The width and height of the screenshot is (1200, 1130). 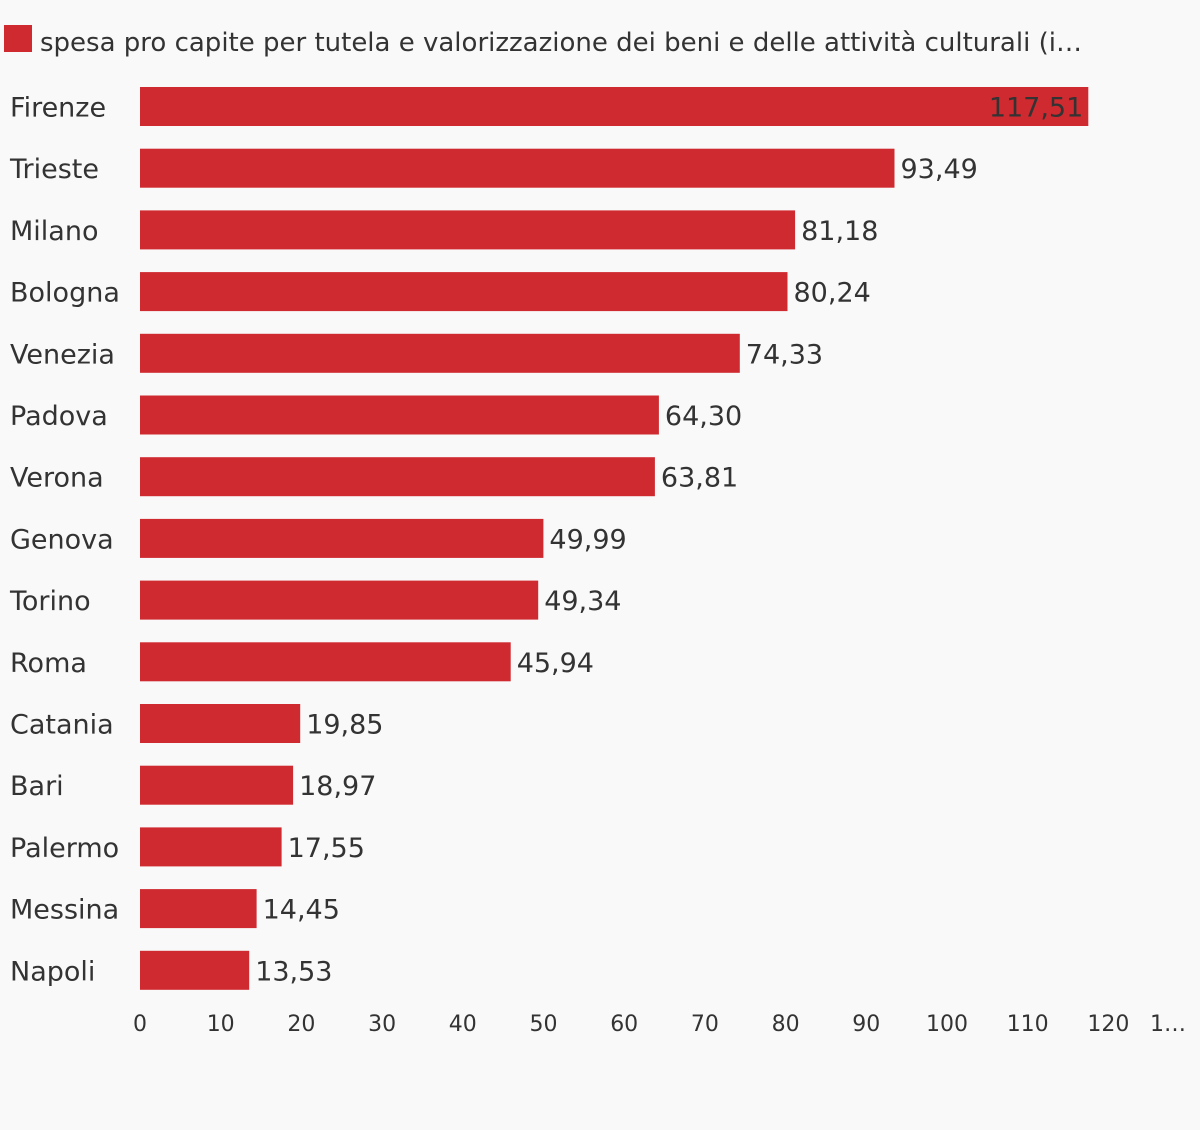 What do you see at coordinates (140, 1024) in the screenshot?
I see `x-tick-label: 0` at bounding box center [140, 1024].